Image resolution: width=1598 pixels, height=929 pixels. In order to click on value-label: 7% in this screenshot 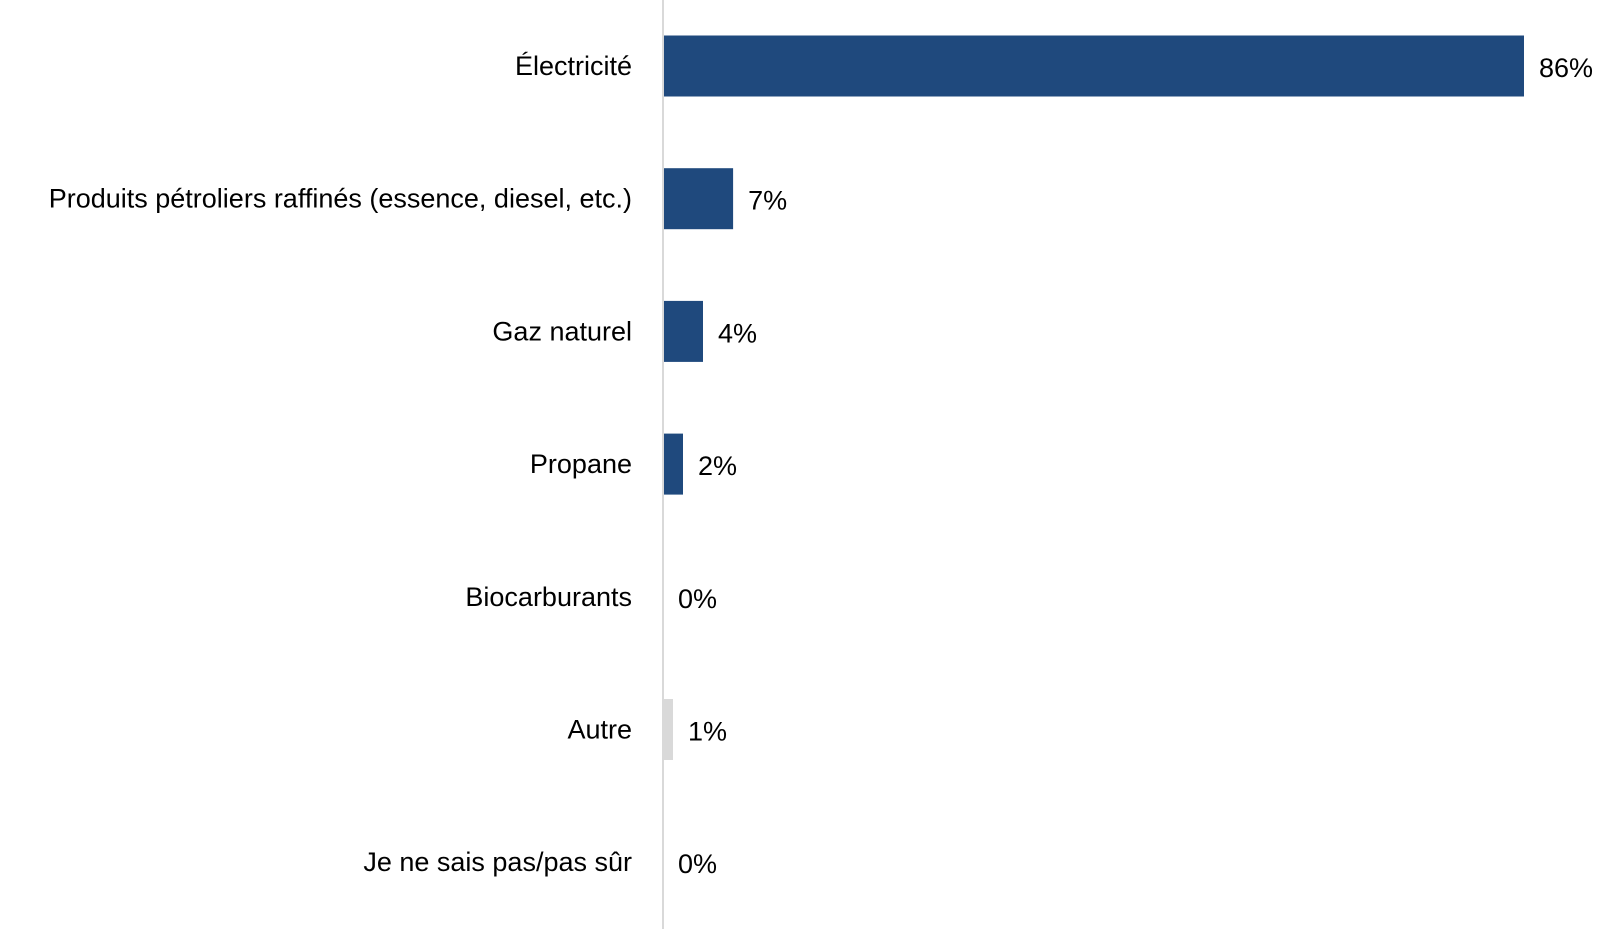, I will do `click(767, 201)`.